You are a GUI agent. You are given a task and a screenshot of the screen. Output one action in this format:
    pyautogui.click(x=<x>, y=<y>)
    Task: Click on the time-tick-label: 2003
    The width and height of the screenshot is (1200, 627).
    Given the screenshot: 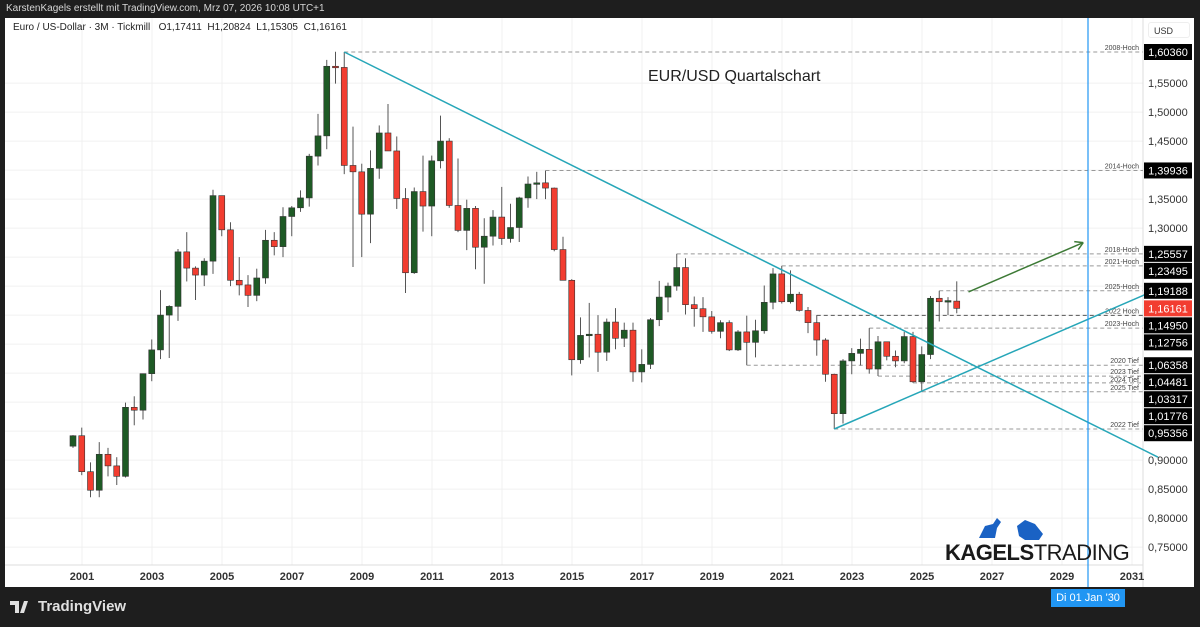 What is the action you would take?
    pyautogui.click(x=152, y=577)
    